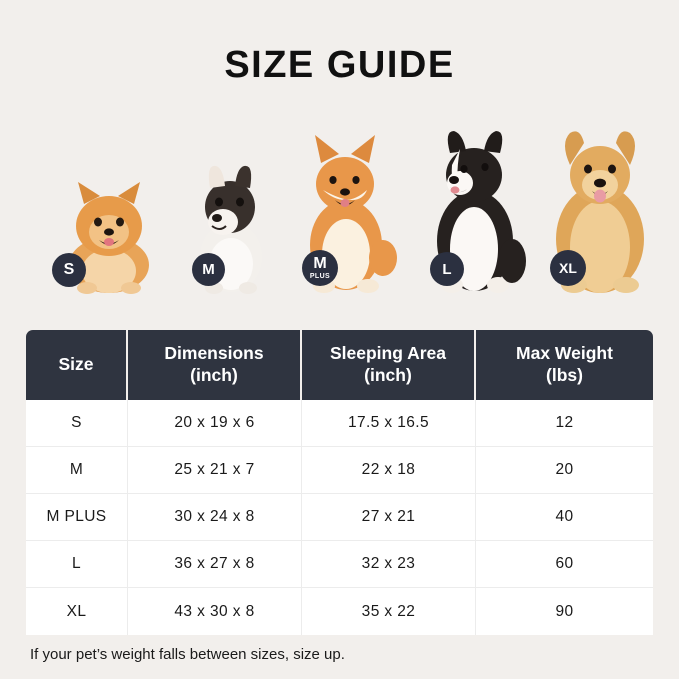  What do you see at coordinates (564, 564) in the screenshot?
I see `cell-max-weight: 60` at bounding box center [564, 564].